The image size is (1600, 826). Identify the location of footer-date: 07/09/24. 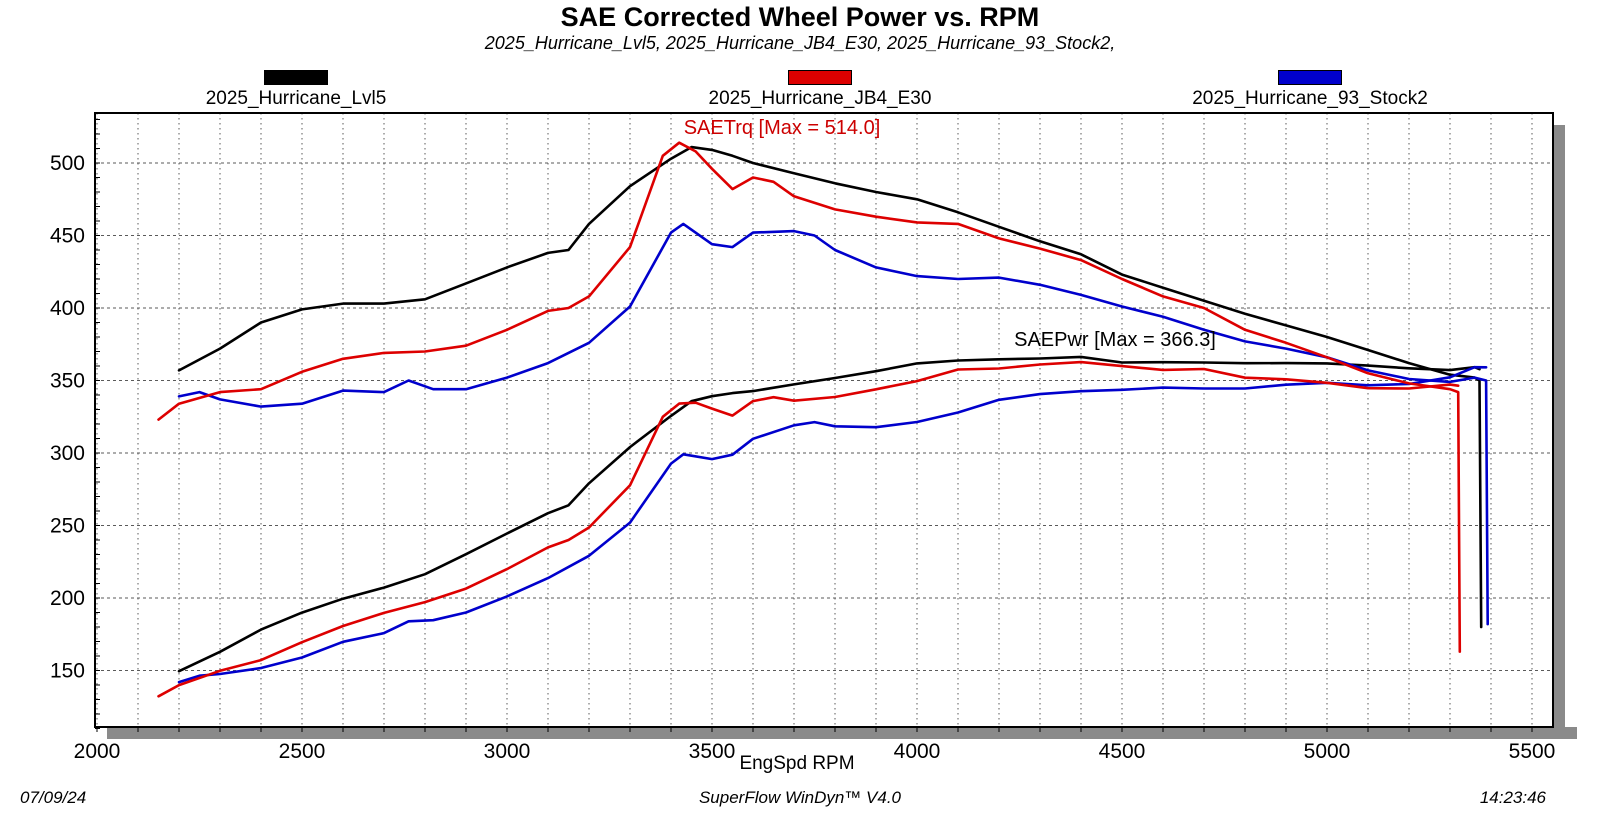
(53, 797).